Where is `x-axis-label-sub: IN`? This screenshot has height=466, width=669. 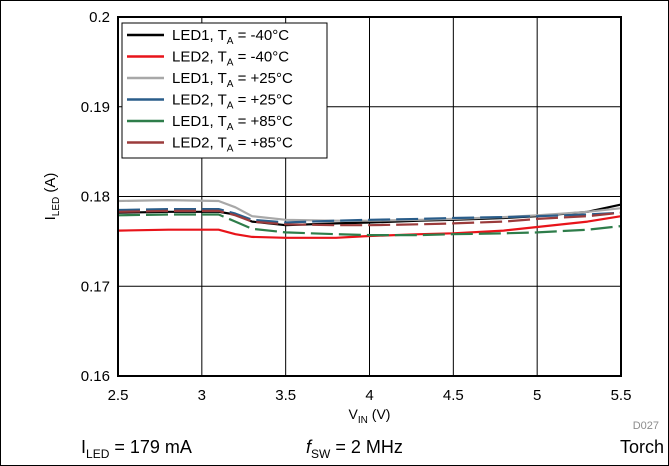 x-axis-label-sub: IN is located at coordinates (363, 420).